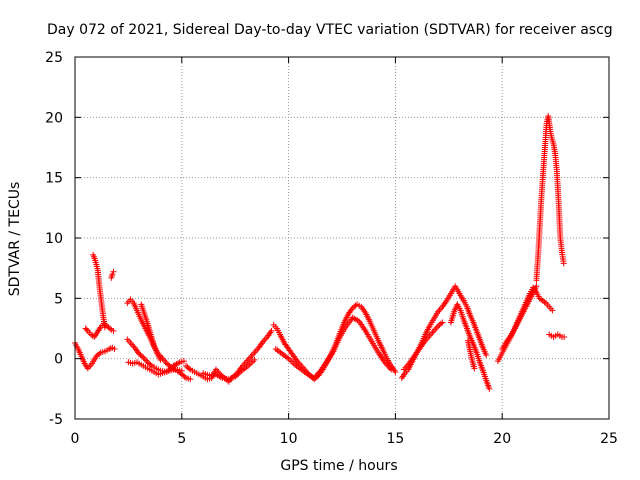 The height and width of the screenshot is (480, 640). What do you see at coordinates (181, 439) in the screenshot?
I see `x-tick-label: 5` at bounding box center [181, 439].